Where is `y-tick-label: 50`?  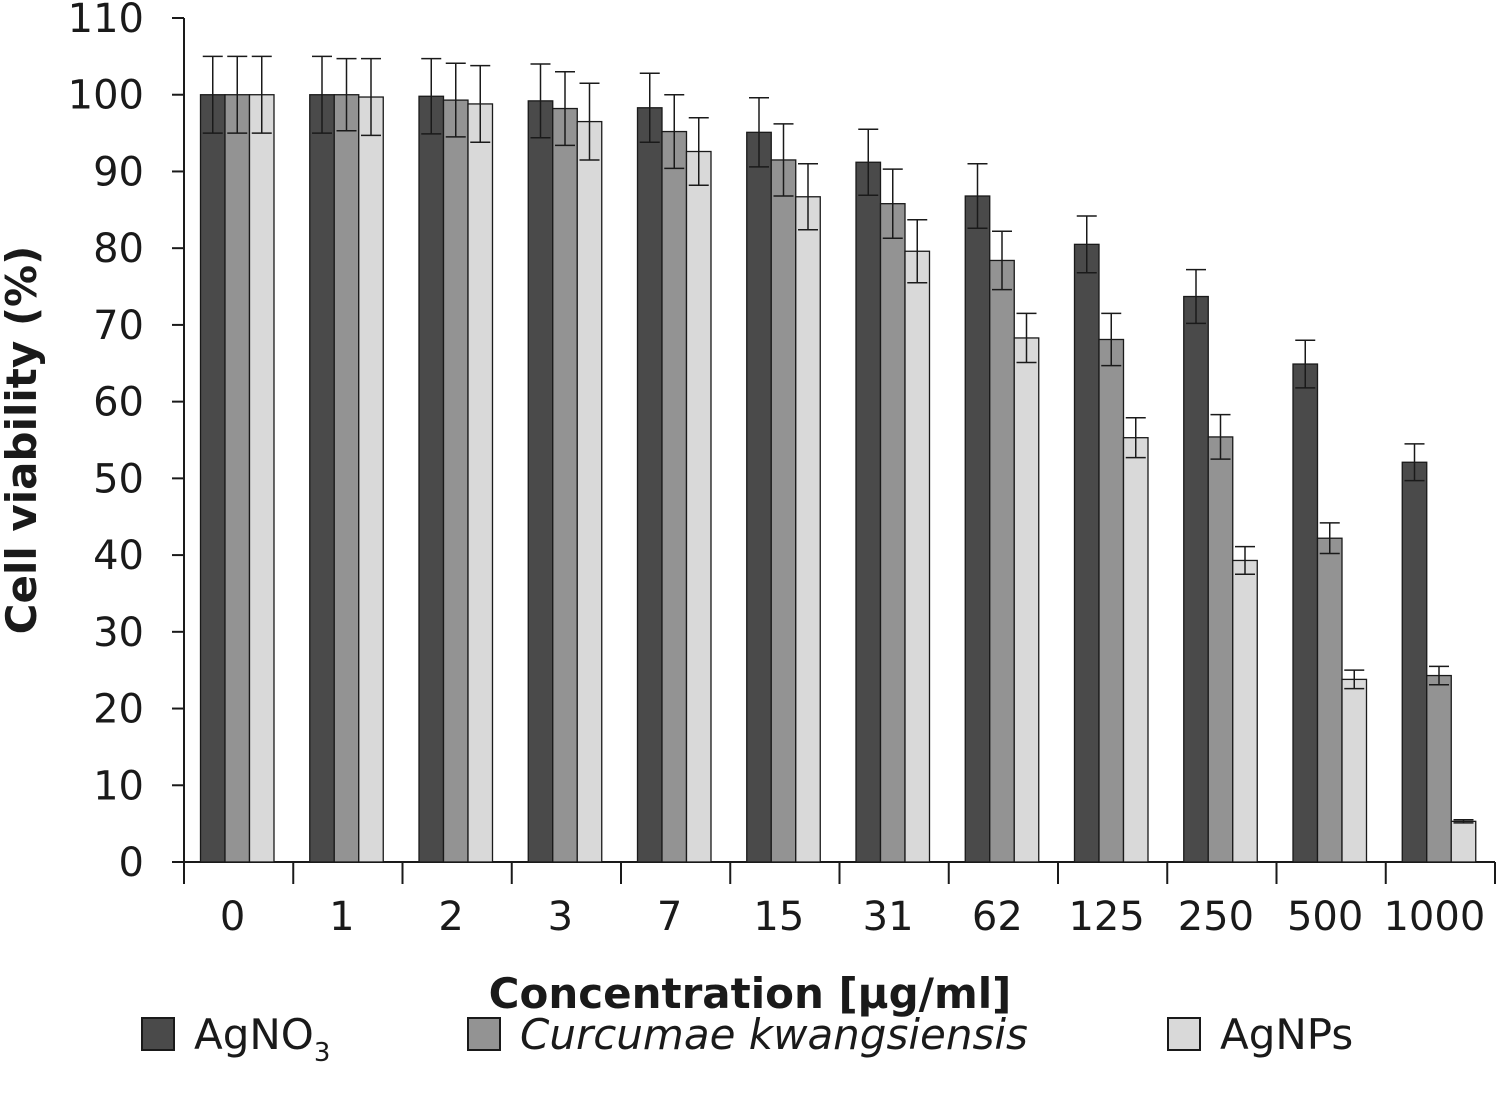 y-tick-label: 50 is located at coordinates (118, 479).